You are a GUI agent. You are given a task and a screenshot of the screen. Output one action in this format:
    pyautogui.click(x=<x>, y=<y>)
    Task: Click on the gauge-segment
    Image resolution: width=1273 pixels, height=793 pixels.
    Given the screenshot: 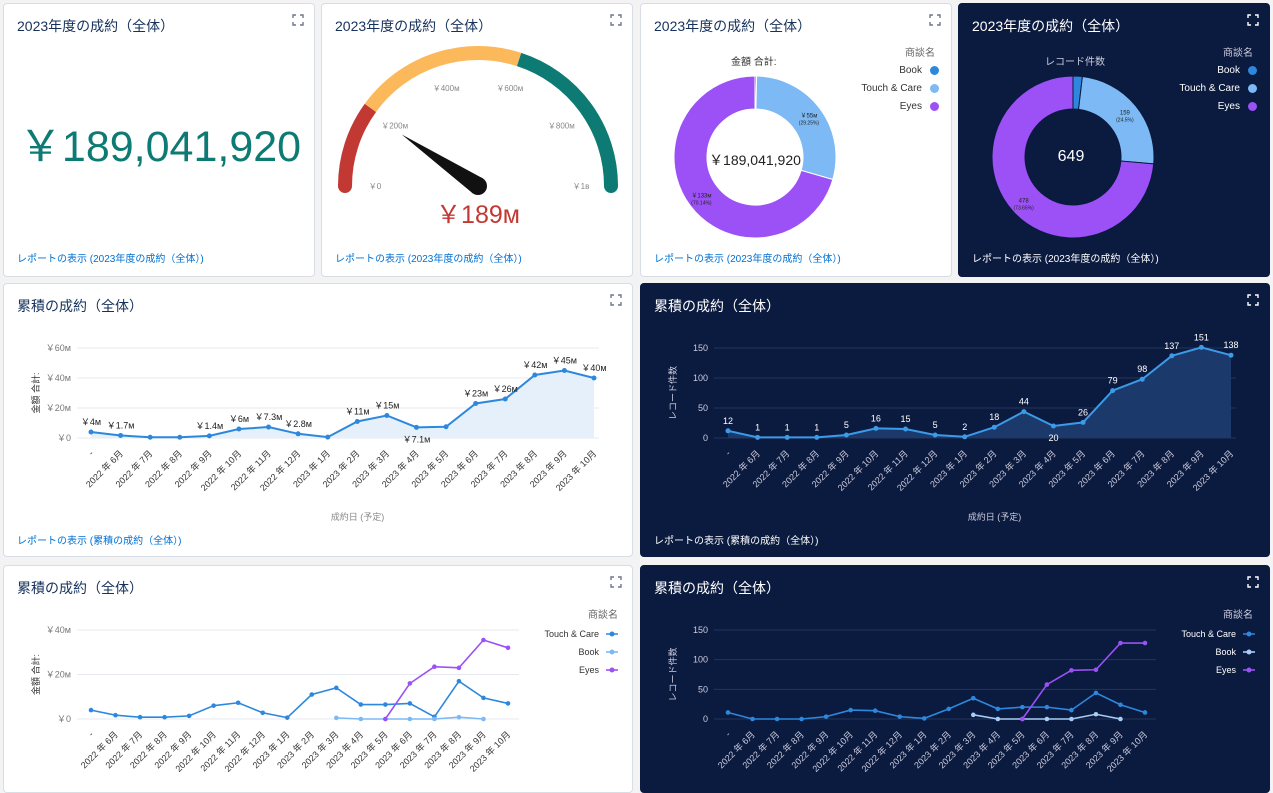 What is the action you would take?
    pyautogui.click(x=567, y=119)
    